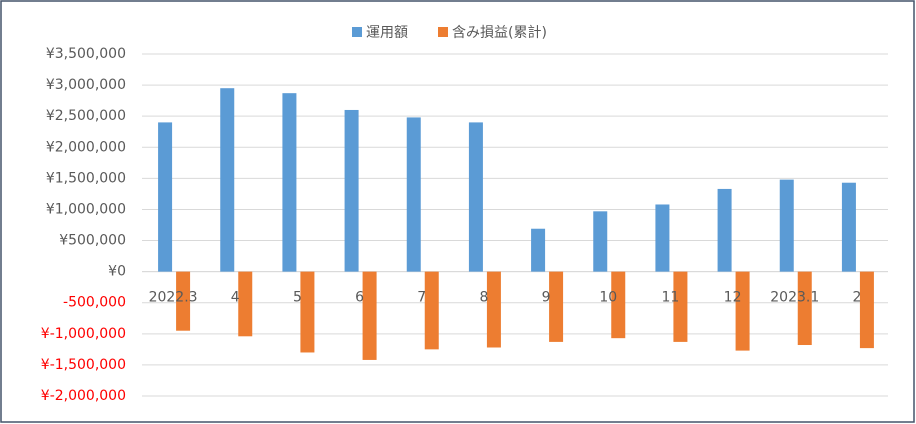 This screenshot has width=916, height=424. I want to click on x-tick-label: 2023.1, so click(794, 298).